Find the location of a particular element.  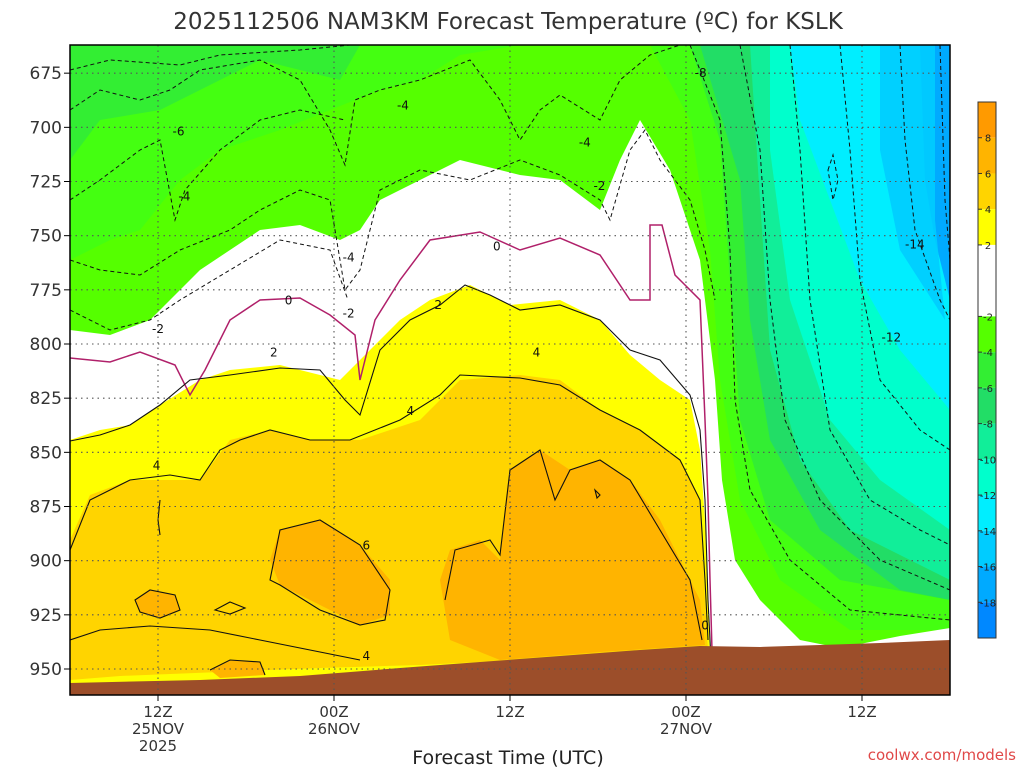

colorbar-tick-label: 4 is located at coordinates (988, 210).